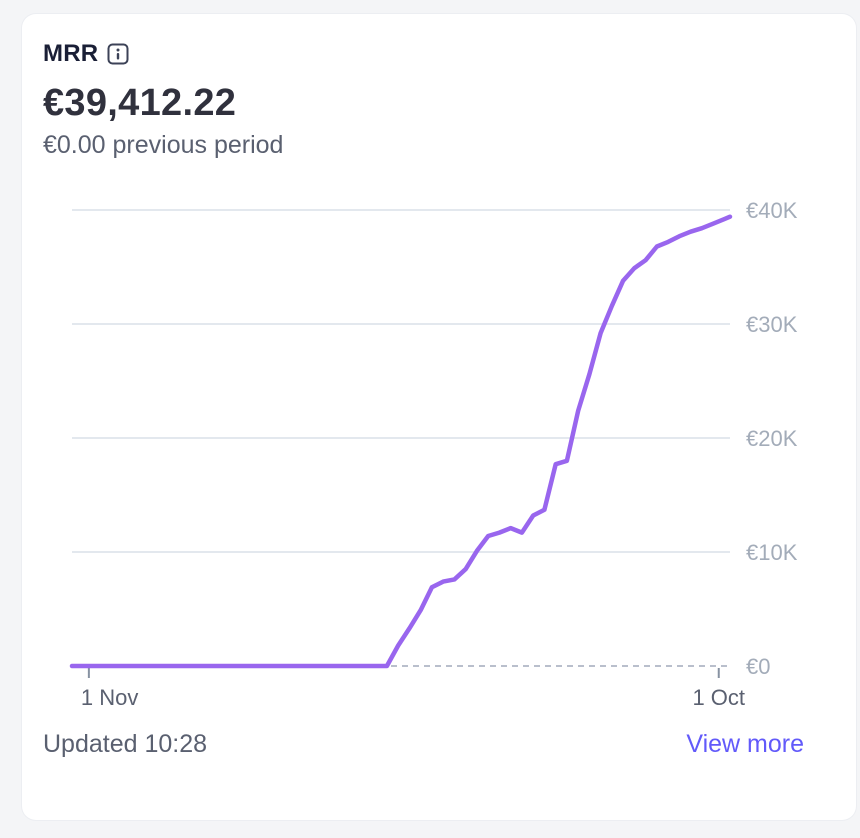 The height and width of the screenshot is (838, 860). Describe the element at coordinates (772, 324) in the screenshot. I see `y-tick-label-3: €30K` at that location.